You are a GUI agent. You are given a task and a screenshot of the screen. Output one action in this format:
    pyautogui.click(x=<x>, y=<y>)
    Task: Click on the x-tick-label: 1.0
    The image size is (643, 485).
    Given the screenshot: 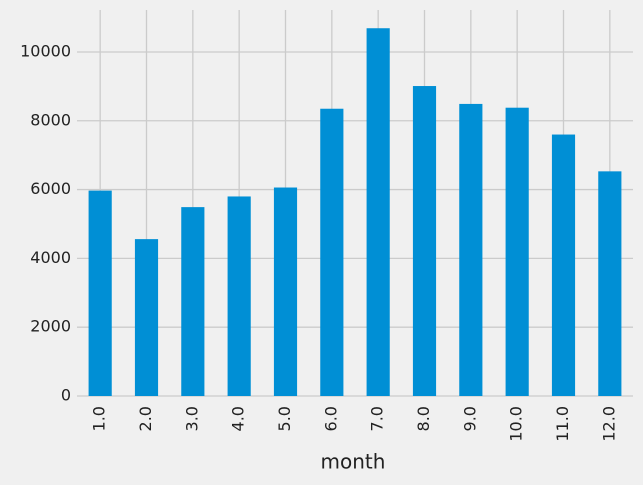 What is the action you would take?
    pyautogui.click(x=99, y=418)
    